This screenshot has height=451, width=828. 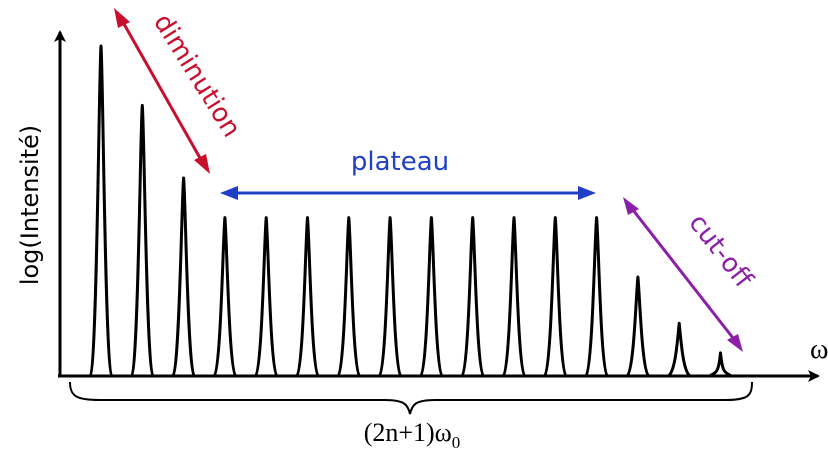 I want to click on cutoff-label: cut-off, so click(x=720, y=251).